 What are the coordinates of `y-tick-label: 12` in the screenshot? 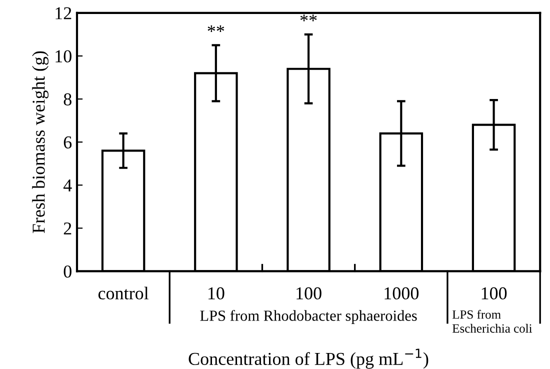 It's located at (64, 13).